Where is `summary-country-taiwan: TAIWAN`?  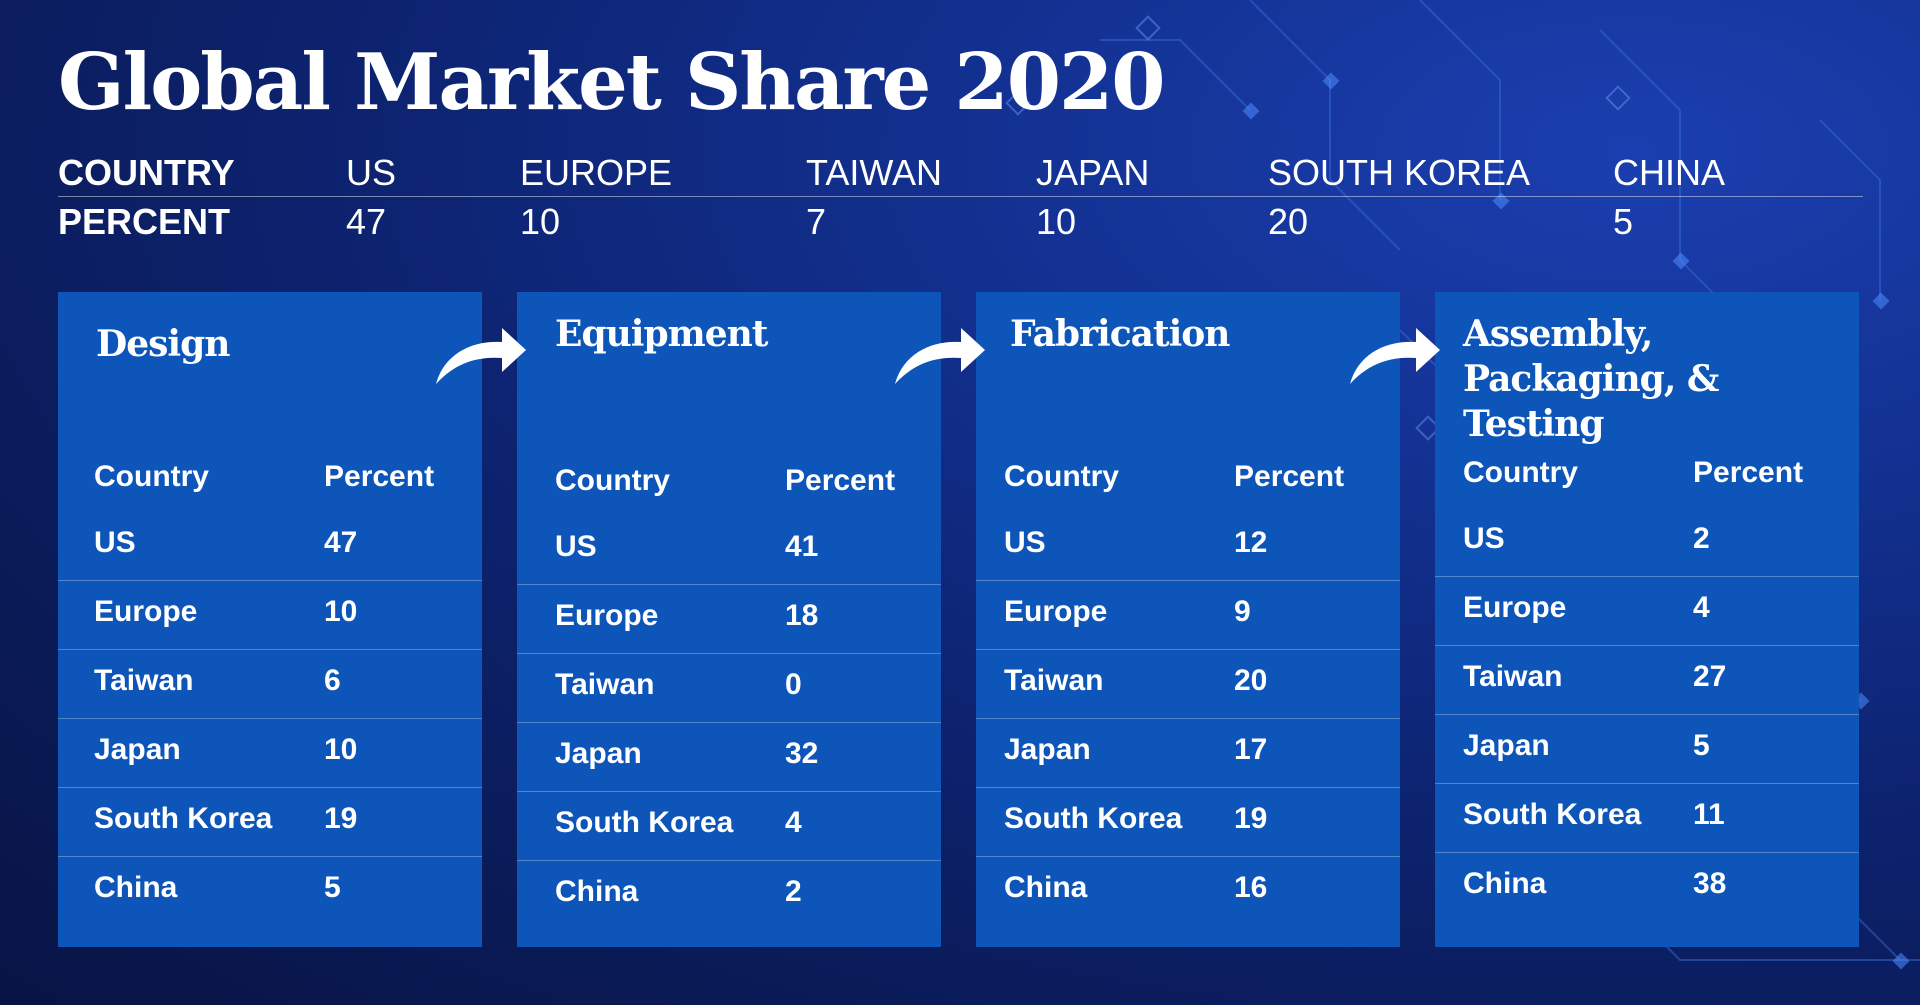 summary-country-taiwan: TAIWAN is located at coordinates (874, 172).